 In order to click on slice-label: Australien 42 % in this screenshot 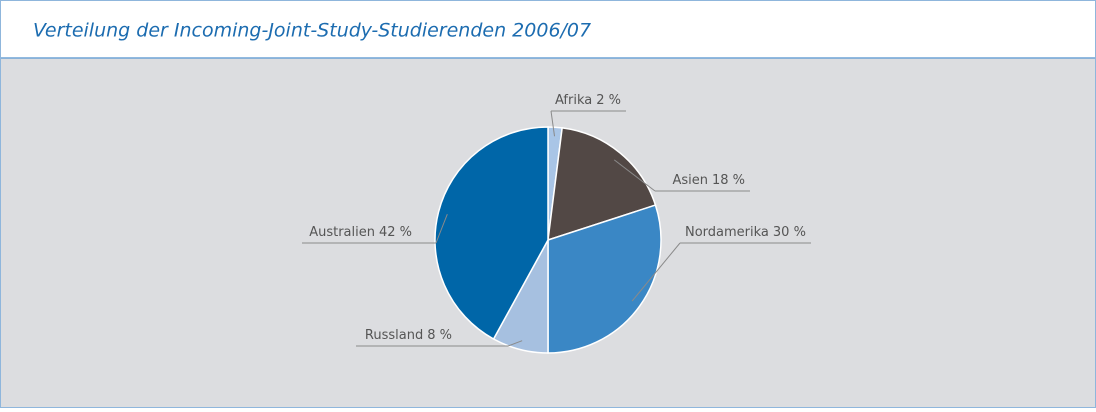, I will do `click(360, 232)`.